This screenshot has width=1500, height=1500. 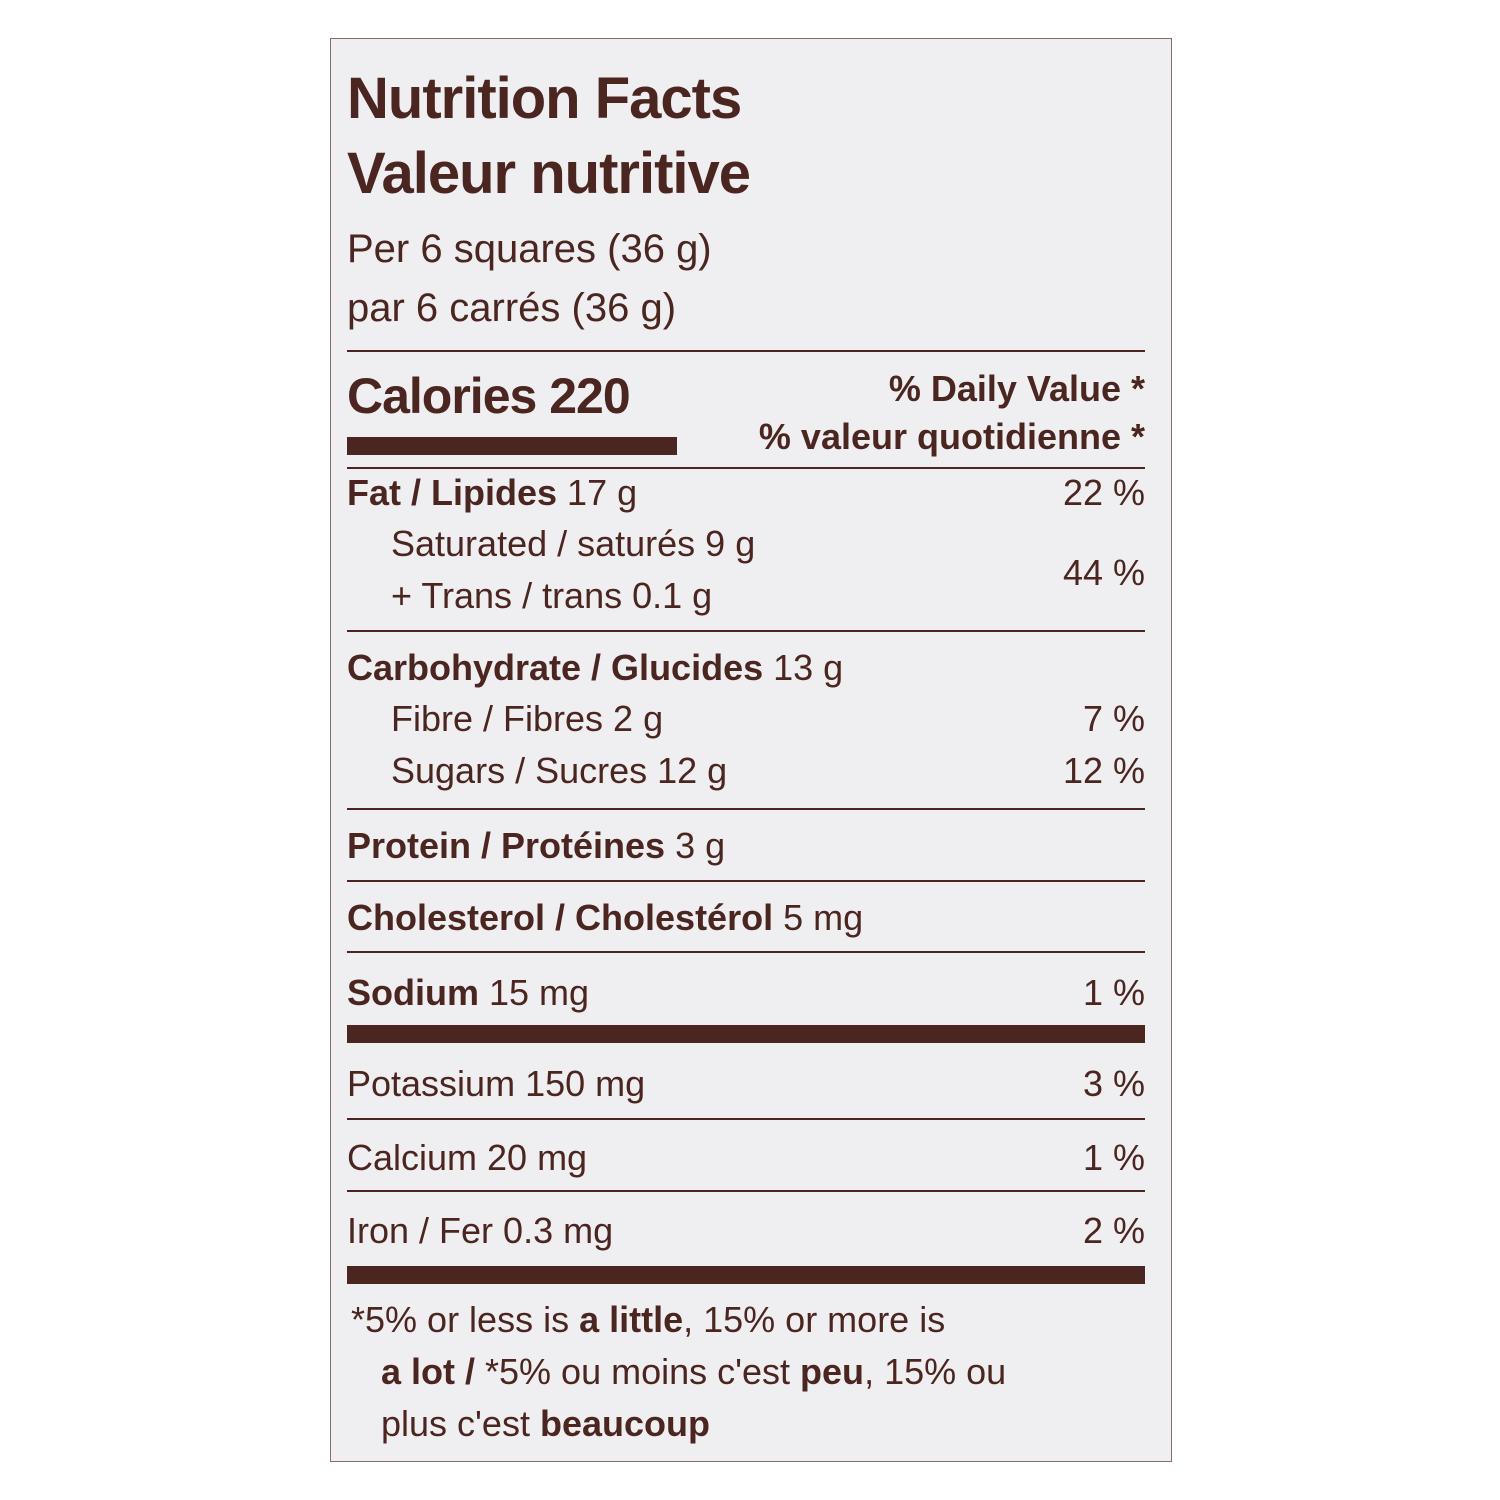 I want to click on calories-bar, so click(x=512, y=446).